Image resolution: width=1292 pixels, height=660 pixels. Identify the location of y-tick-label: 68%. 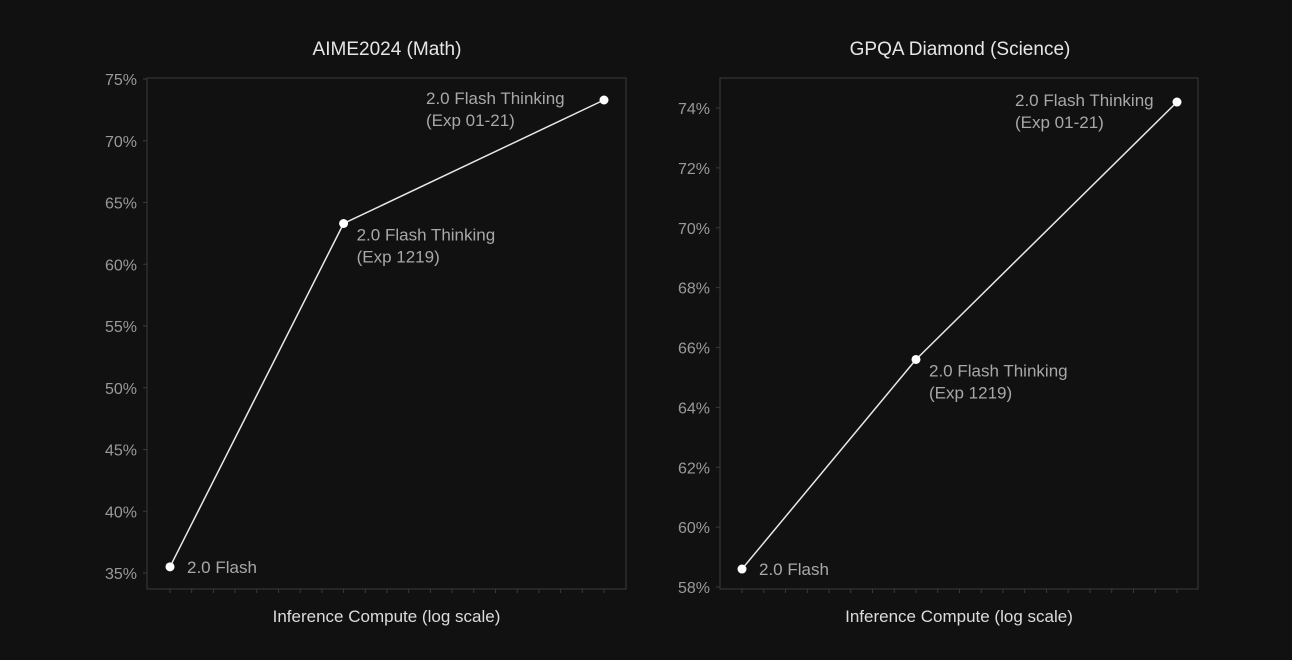
(694, 289).